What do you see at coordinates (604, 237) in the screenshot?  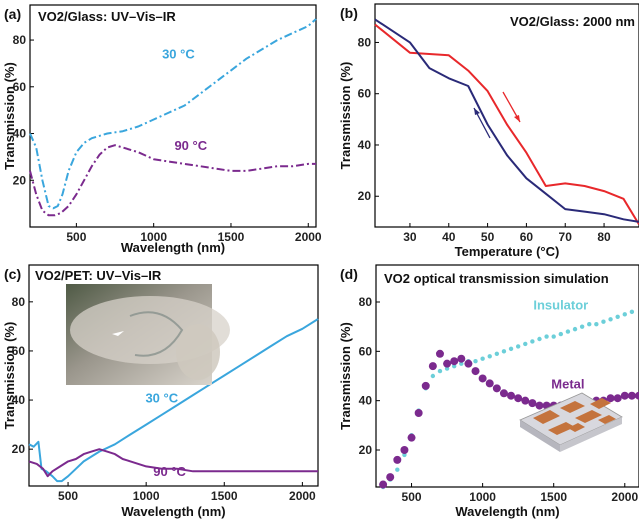 I see `x-tick-label: 80` at bounding box center [604, 237].